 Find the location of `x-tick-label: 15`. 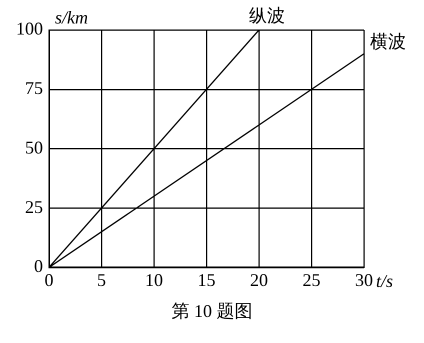

x-tick-label: 15 is located at coordinates (207, 280).